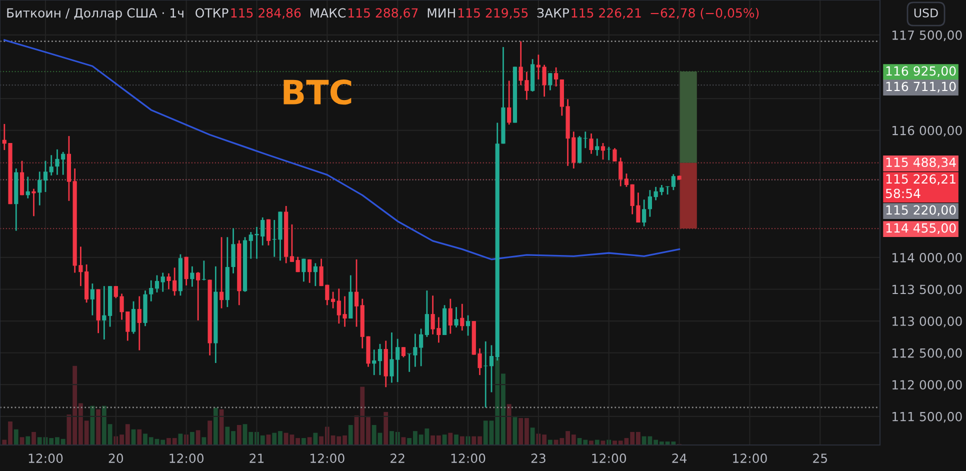  What do you see at coordinates (606, 13) in the screenshot?
I see `annotation: 115 226,21` at bounding box center [606, 13].